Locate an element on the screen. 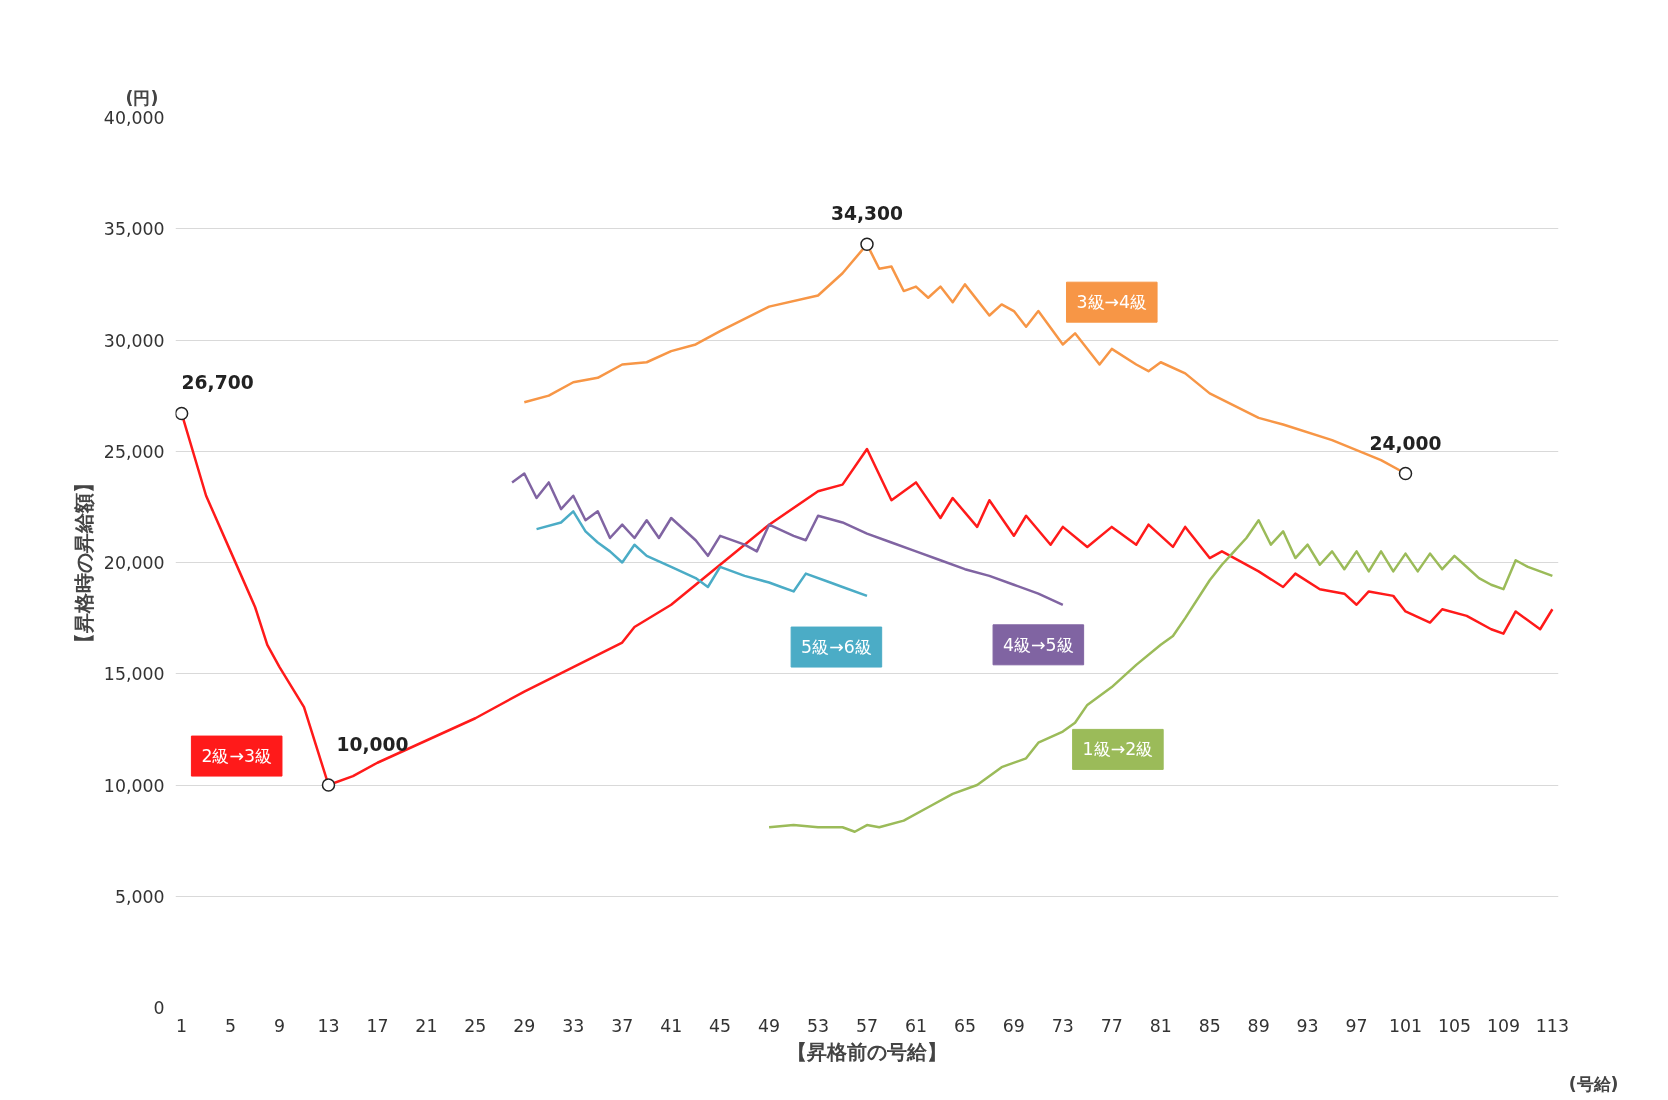 The width and height of the screenshot is (1668, 1100). y-tick-label: 40,000 is located at coordinates (134, 118).